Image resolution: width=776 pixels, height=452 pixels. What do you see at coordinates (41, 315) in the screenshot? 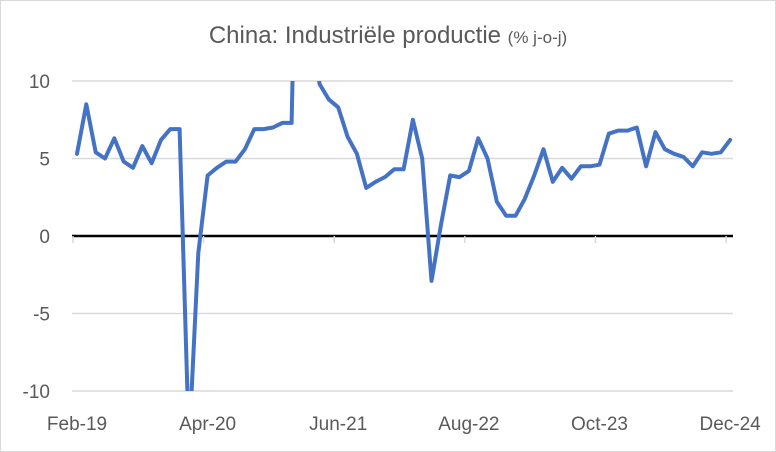
I see `y-tick-label: -5` at bounding box center [41, 315].